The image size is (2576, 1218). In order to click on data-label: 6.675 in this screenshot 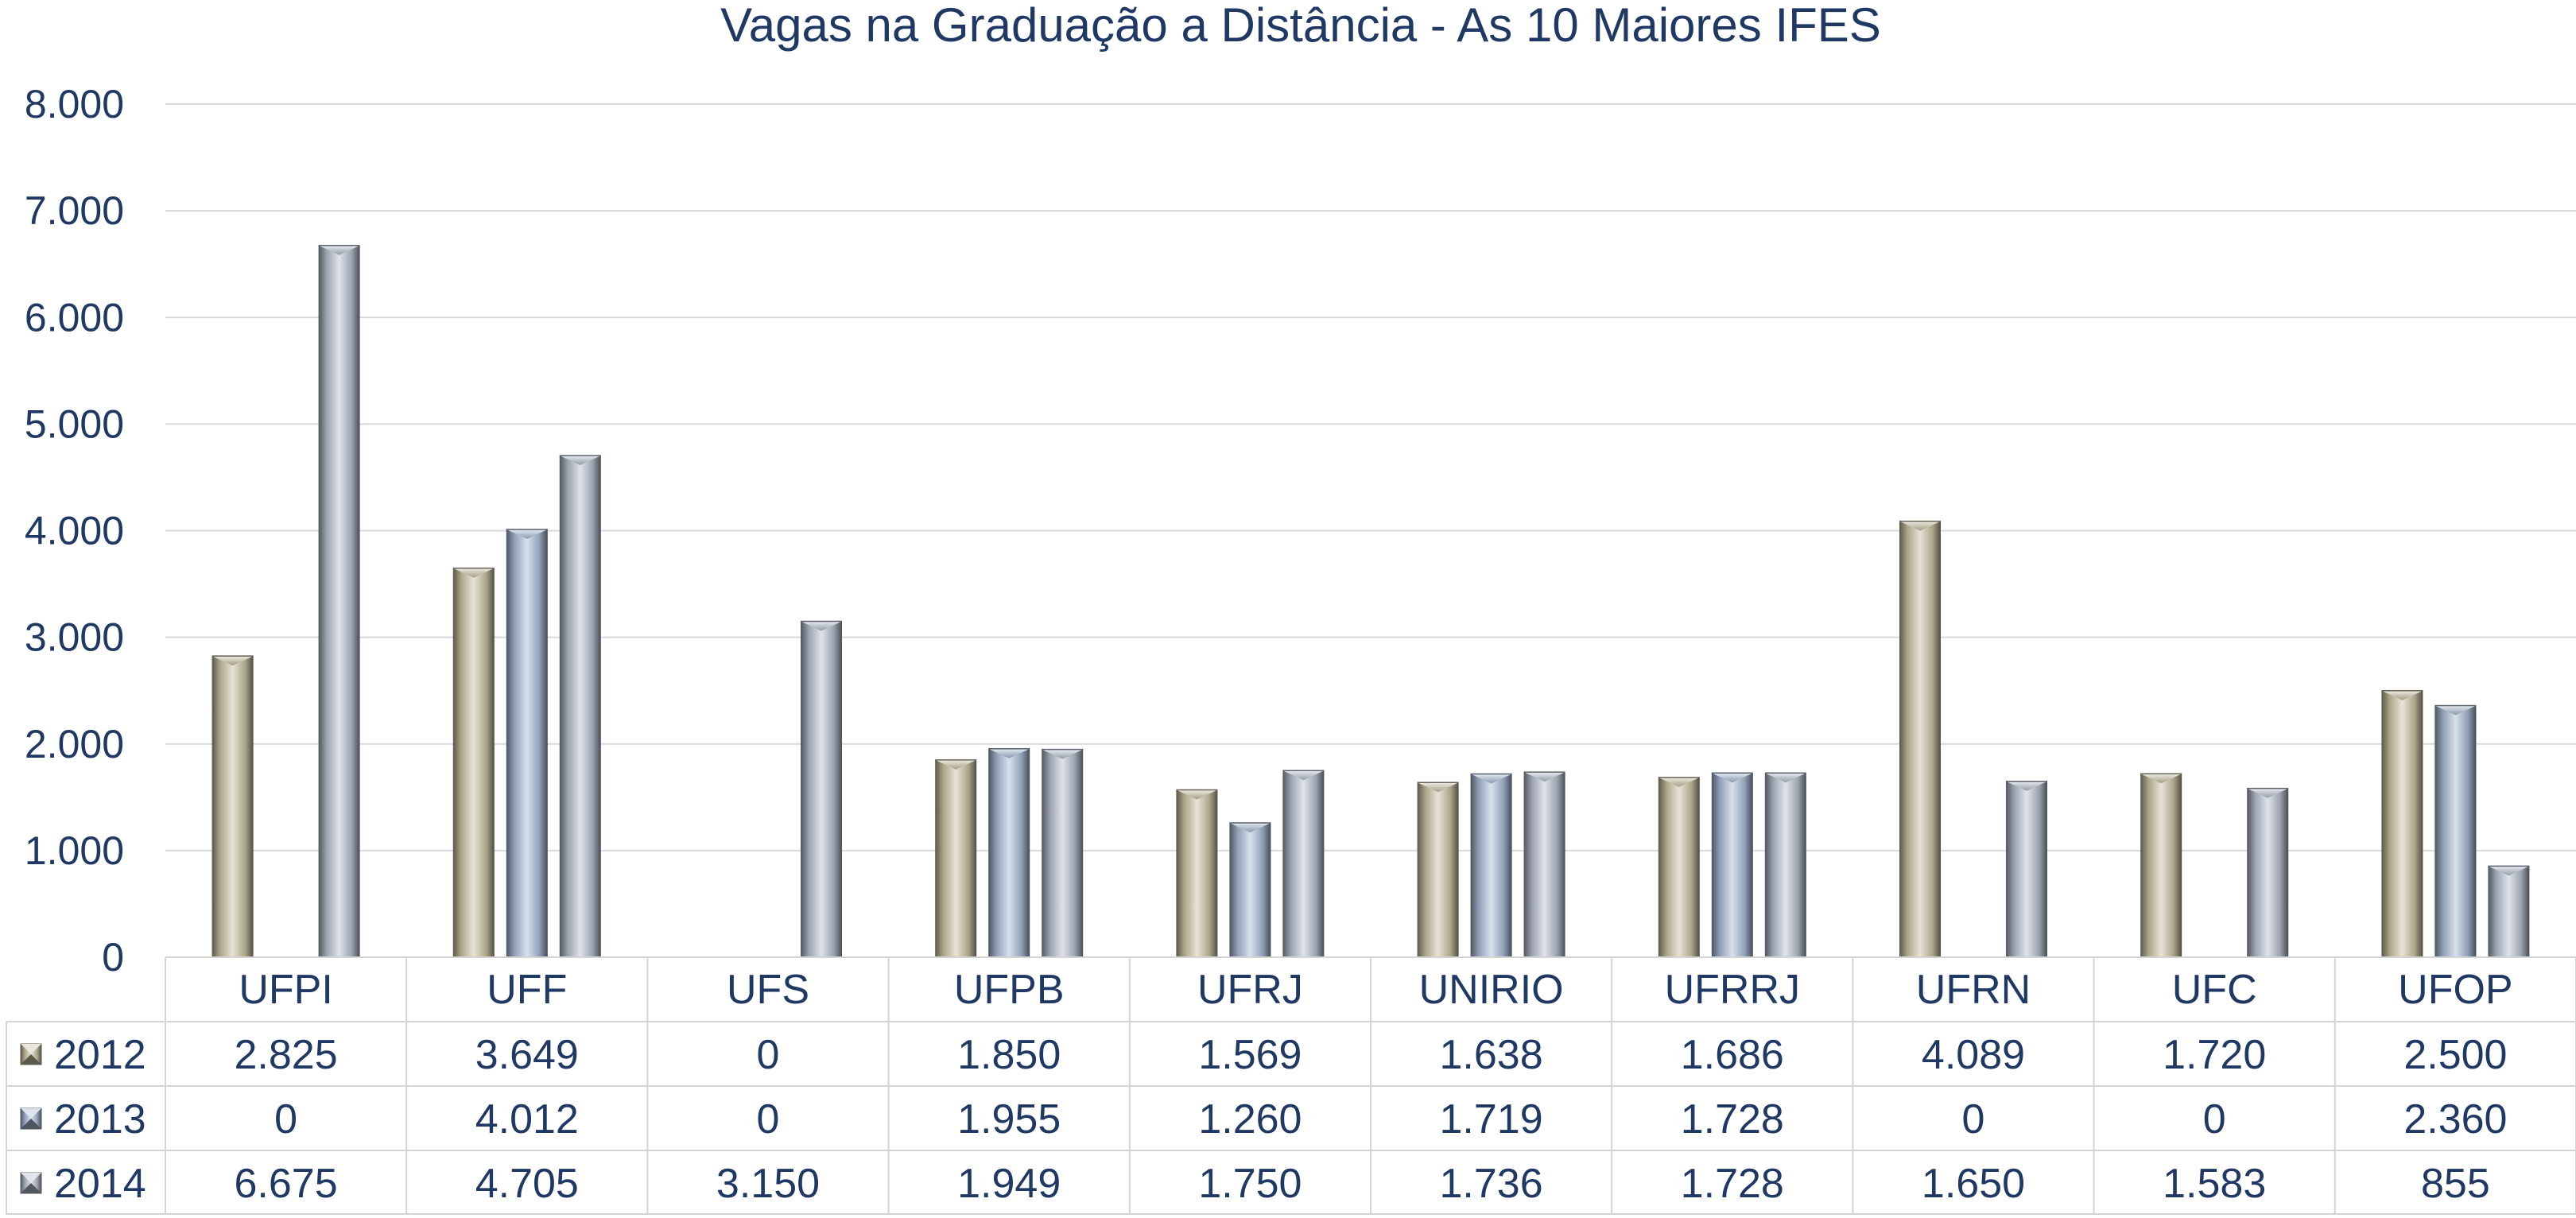, I will do `click(286, 1184)`.